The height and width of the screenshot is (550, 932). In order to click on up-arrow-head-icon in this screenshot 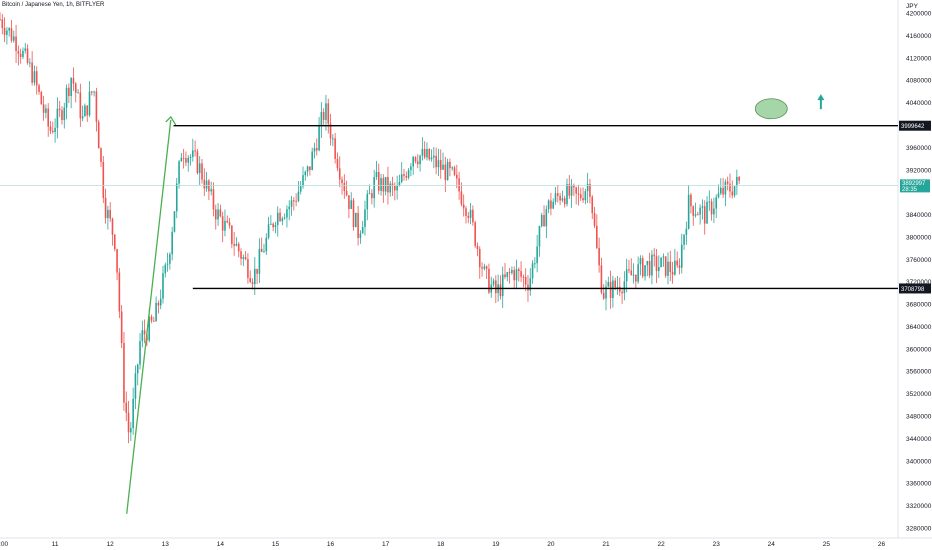, I will do `click(821, 97)`.